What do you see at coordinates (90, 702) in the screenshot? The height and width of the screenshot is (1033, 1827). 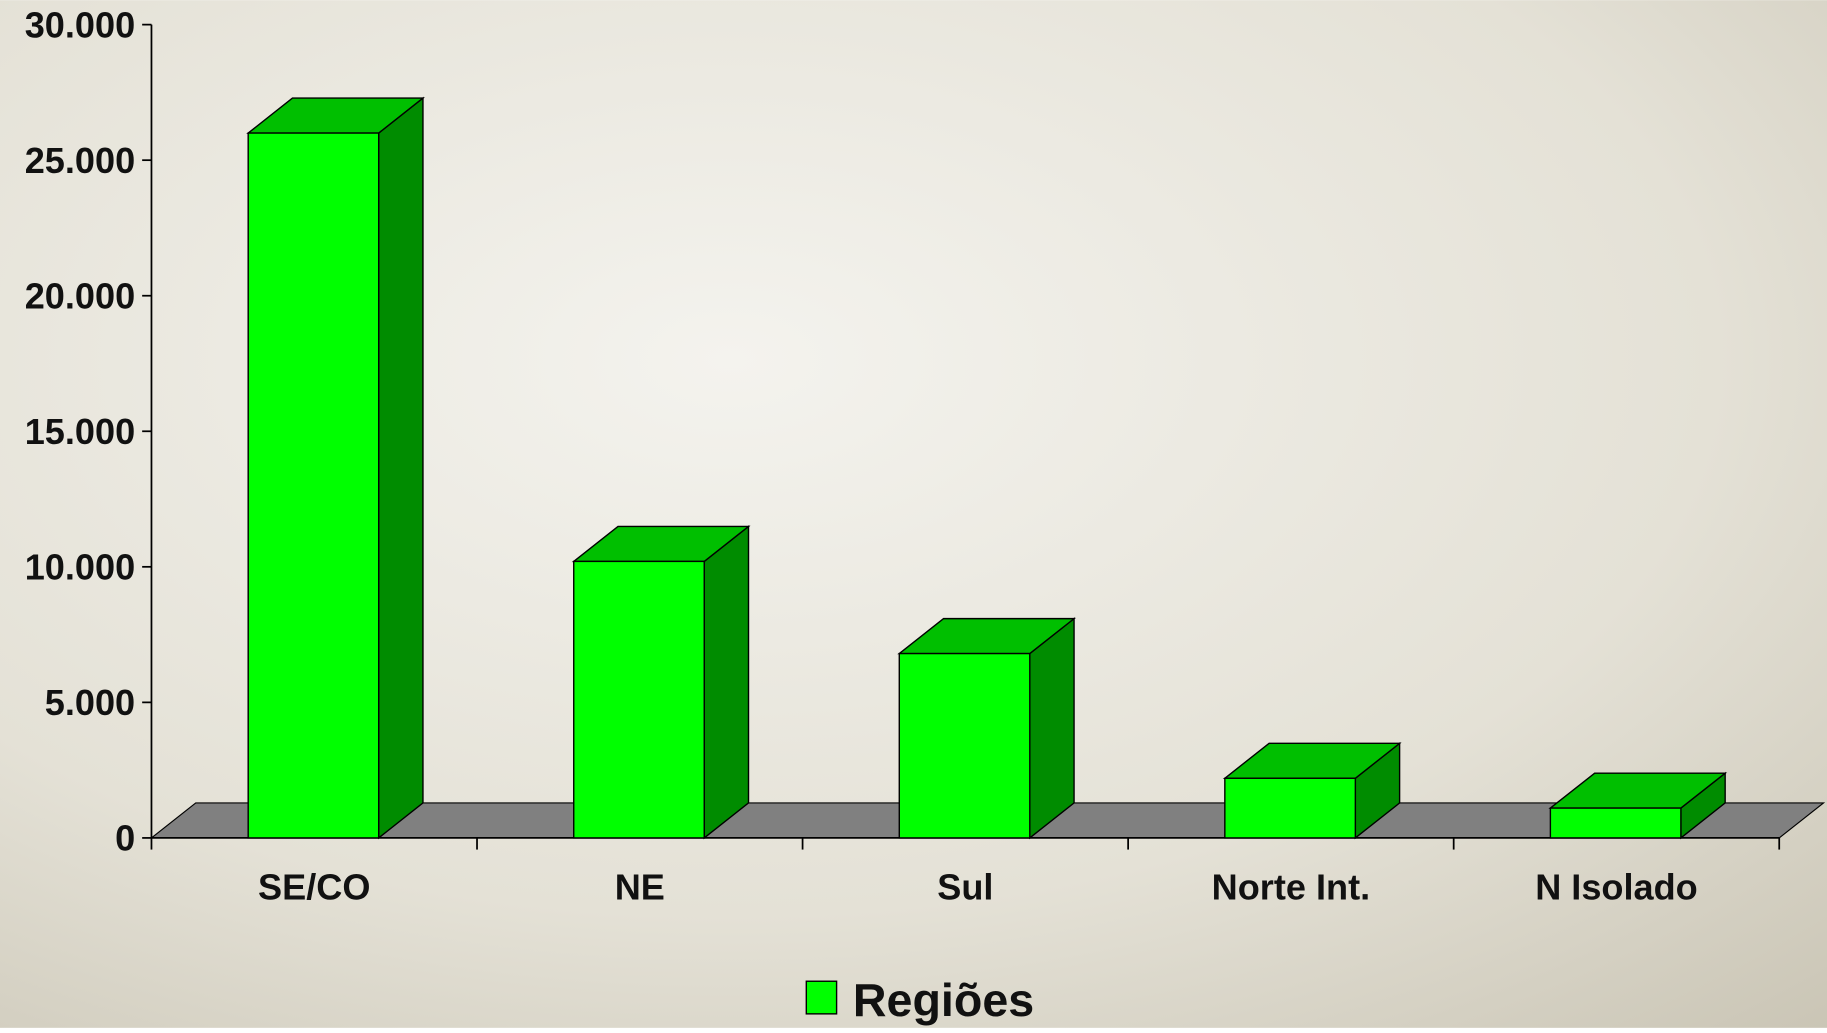 I see `y-tick-label: 5.000` at bounding box center [90, 702].